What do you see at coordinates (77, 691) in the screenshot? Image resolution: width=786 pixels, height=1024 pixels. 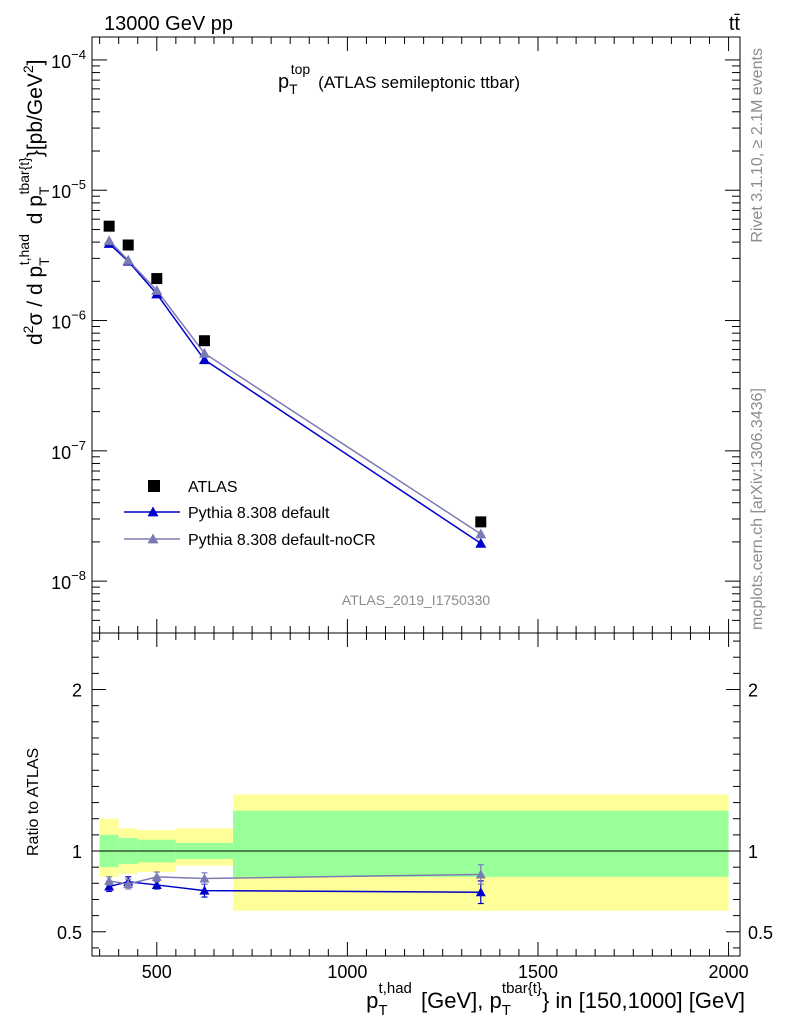 I see `ratio-y-tick-label: 2` at bounding box center [77, 691].